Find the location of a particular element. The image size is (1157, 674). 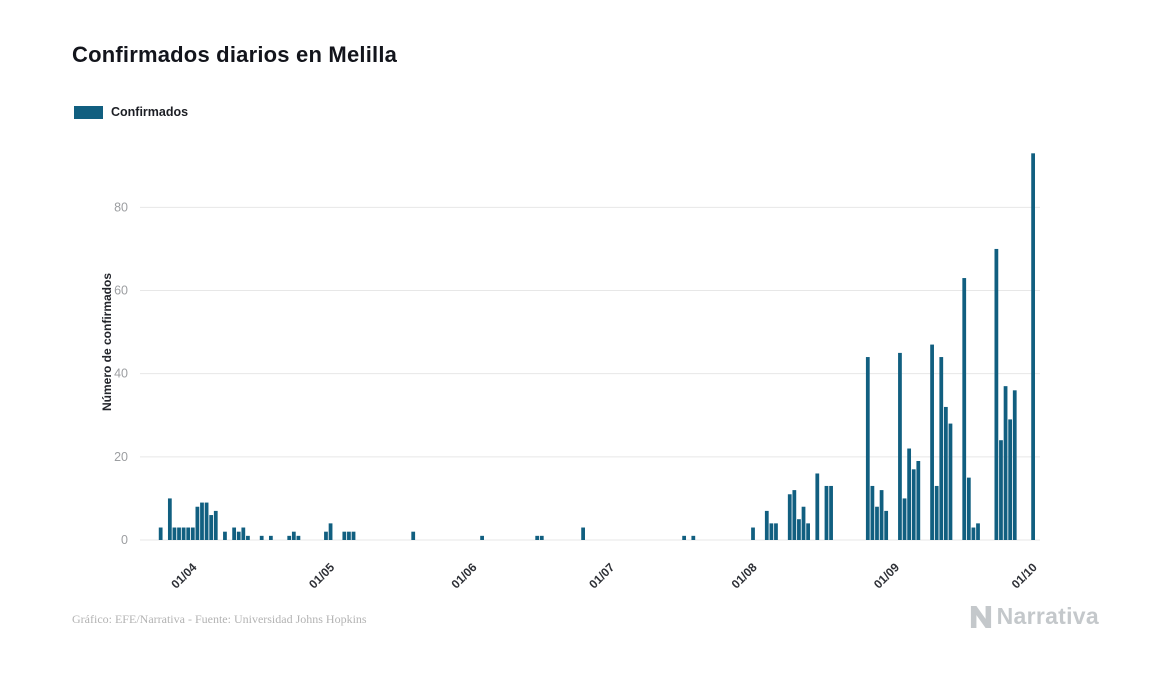

legend: Confirmados is located at coordinates (131, 112).